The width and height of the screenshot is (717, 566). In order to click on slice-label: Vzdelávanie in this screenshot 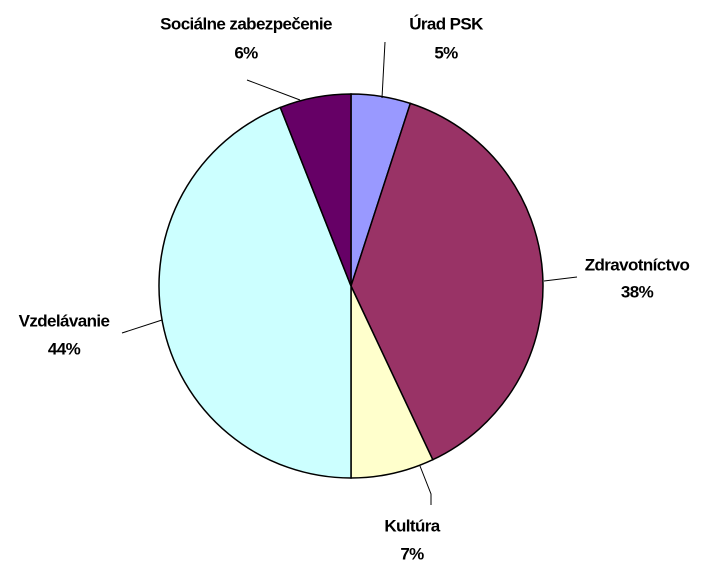, I will do `click(64, 320)`.